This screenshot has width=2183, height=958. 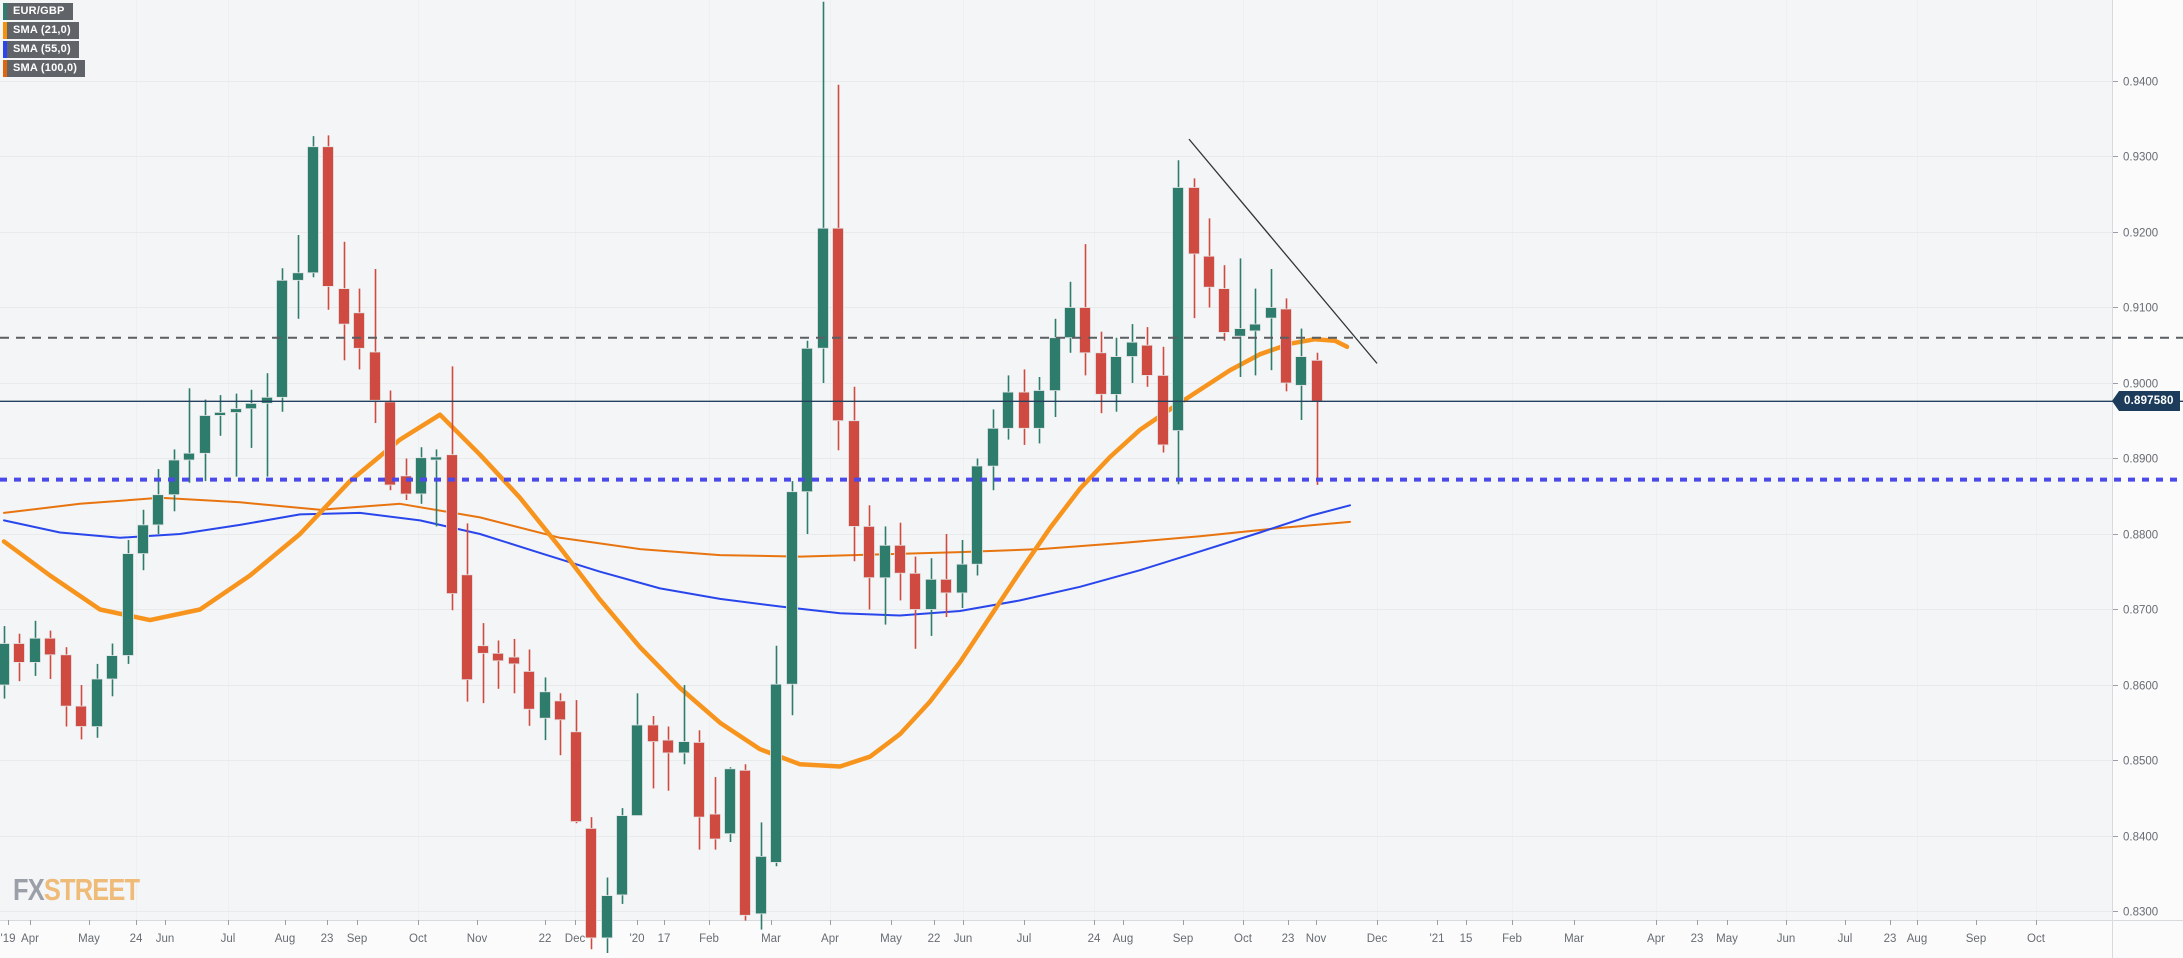 I want to click on sma-55-line, so click(x=677, y=560).